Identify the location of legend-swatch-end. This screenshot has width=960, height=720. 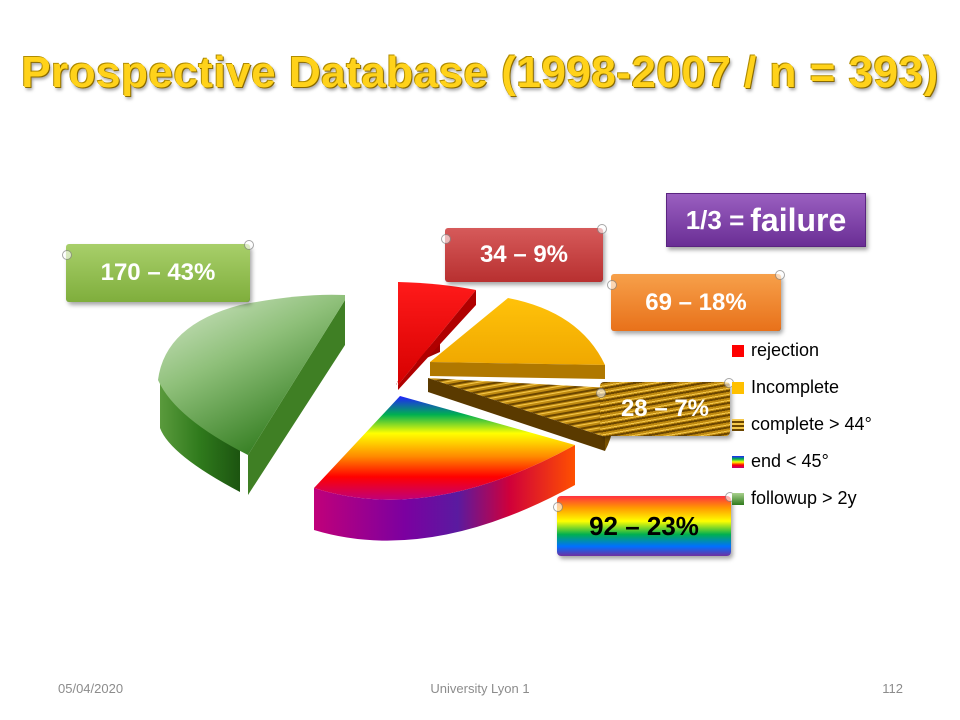
(738, 461).